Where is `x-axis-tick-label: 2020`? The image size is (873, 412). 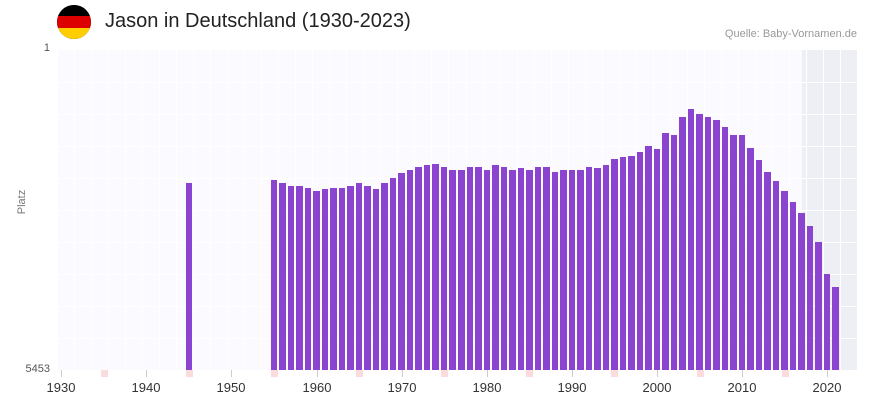 x-axis-tick-label: 2020 is located at coordinates (827, 387).